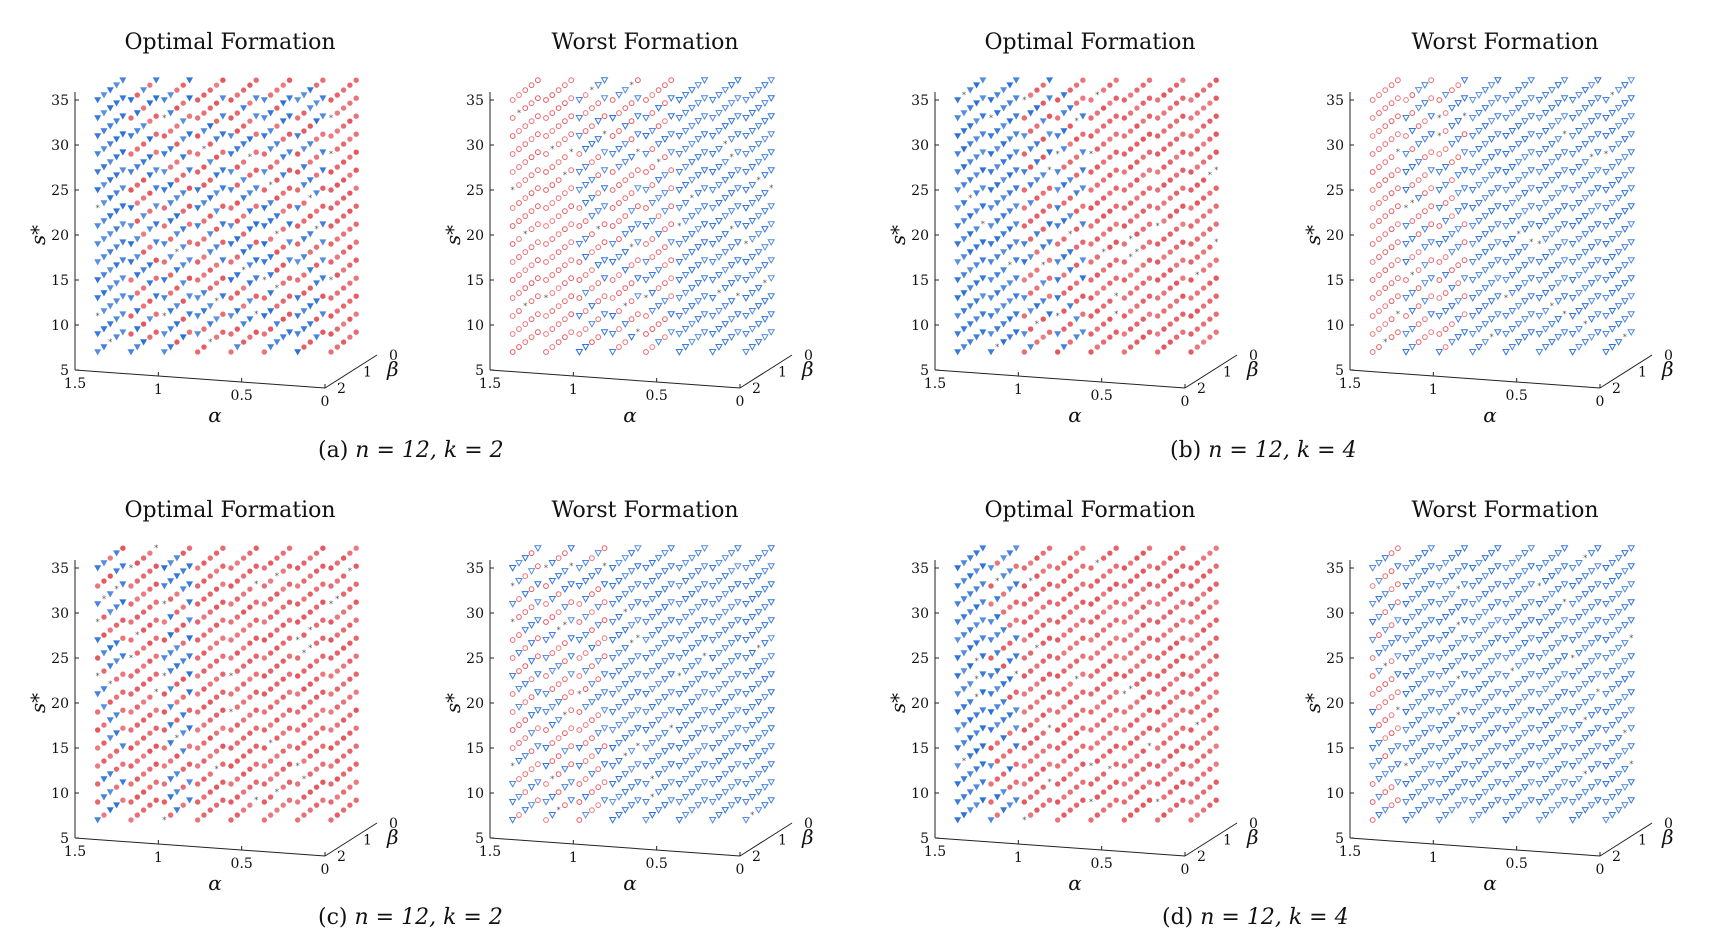 This screenshot has width=1730, height=932. Describe the element at coordinates (1517, 864) in the screenshot. I see `x-tick-label: 0.5` at that location.